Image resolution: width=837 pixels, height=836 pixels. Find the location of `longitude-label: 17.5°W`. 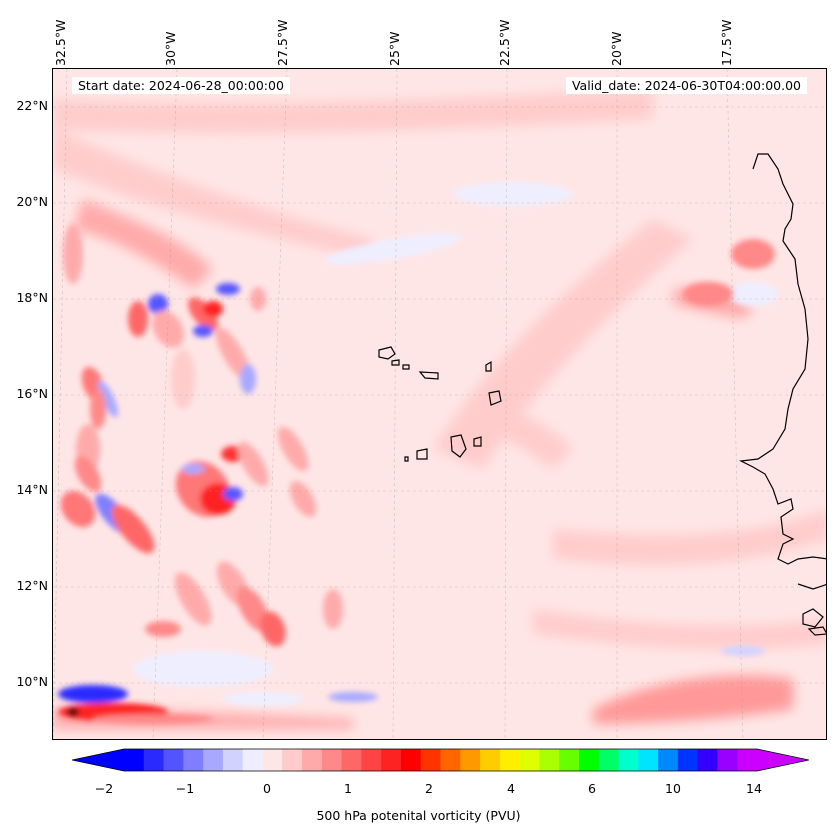

longitude-label: 17.5°W is located at coordinates (729, 36).